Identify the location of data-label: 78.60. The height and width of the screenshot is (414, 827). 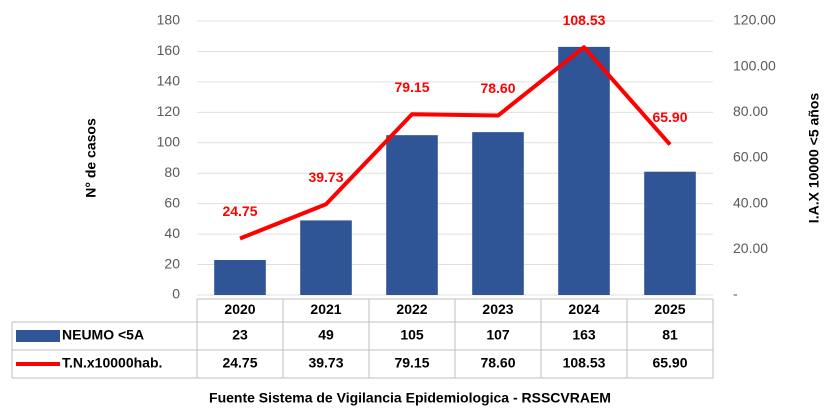
(497, 88).